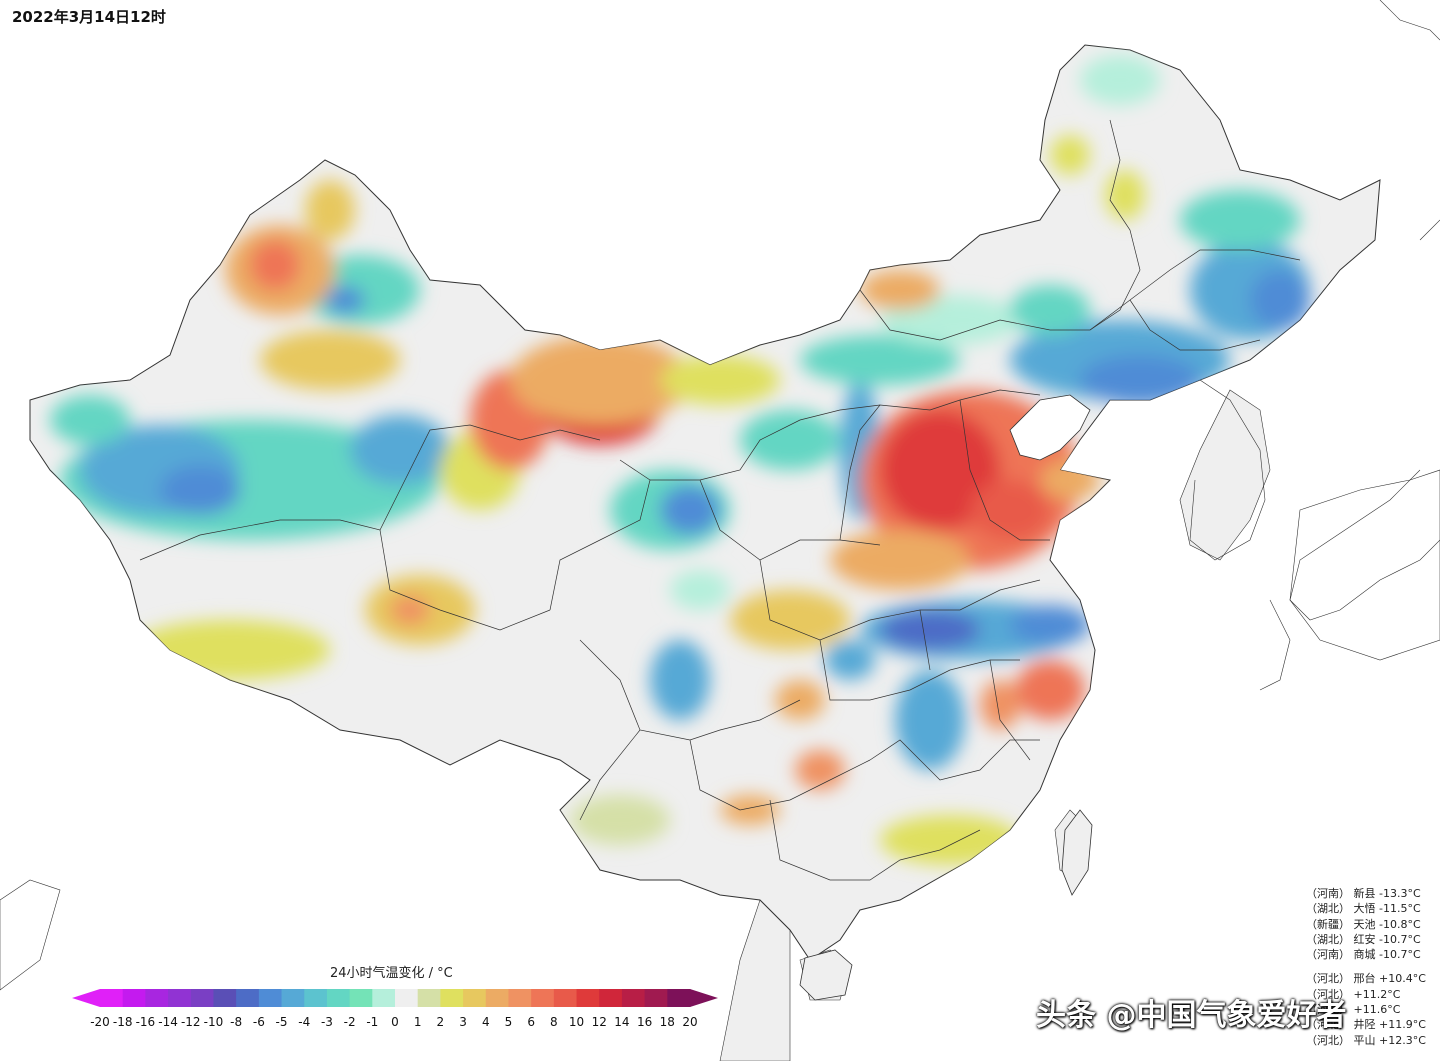 The image size is (1440, 1061). I want to click on legend-tick: -14, so click(168, 1022).